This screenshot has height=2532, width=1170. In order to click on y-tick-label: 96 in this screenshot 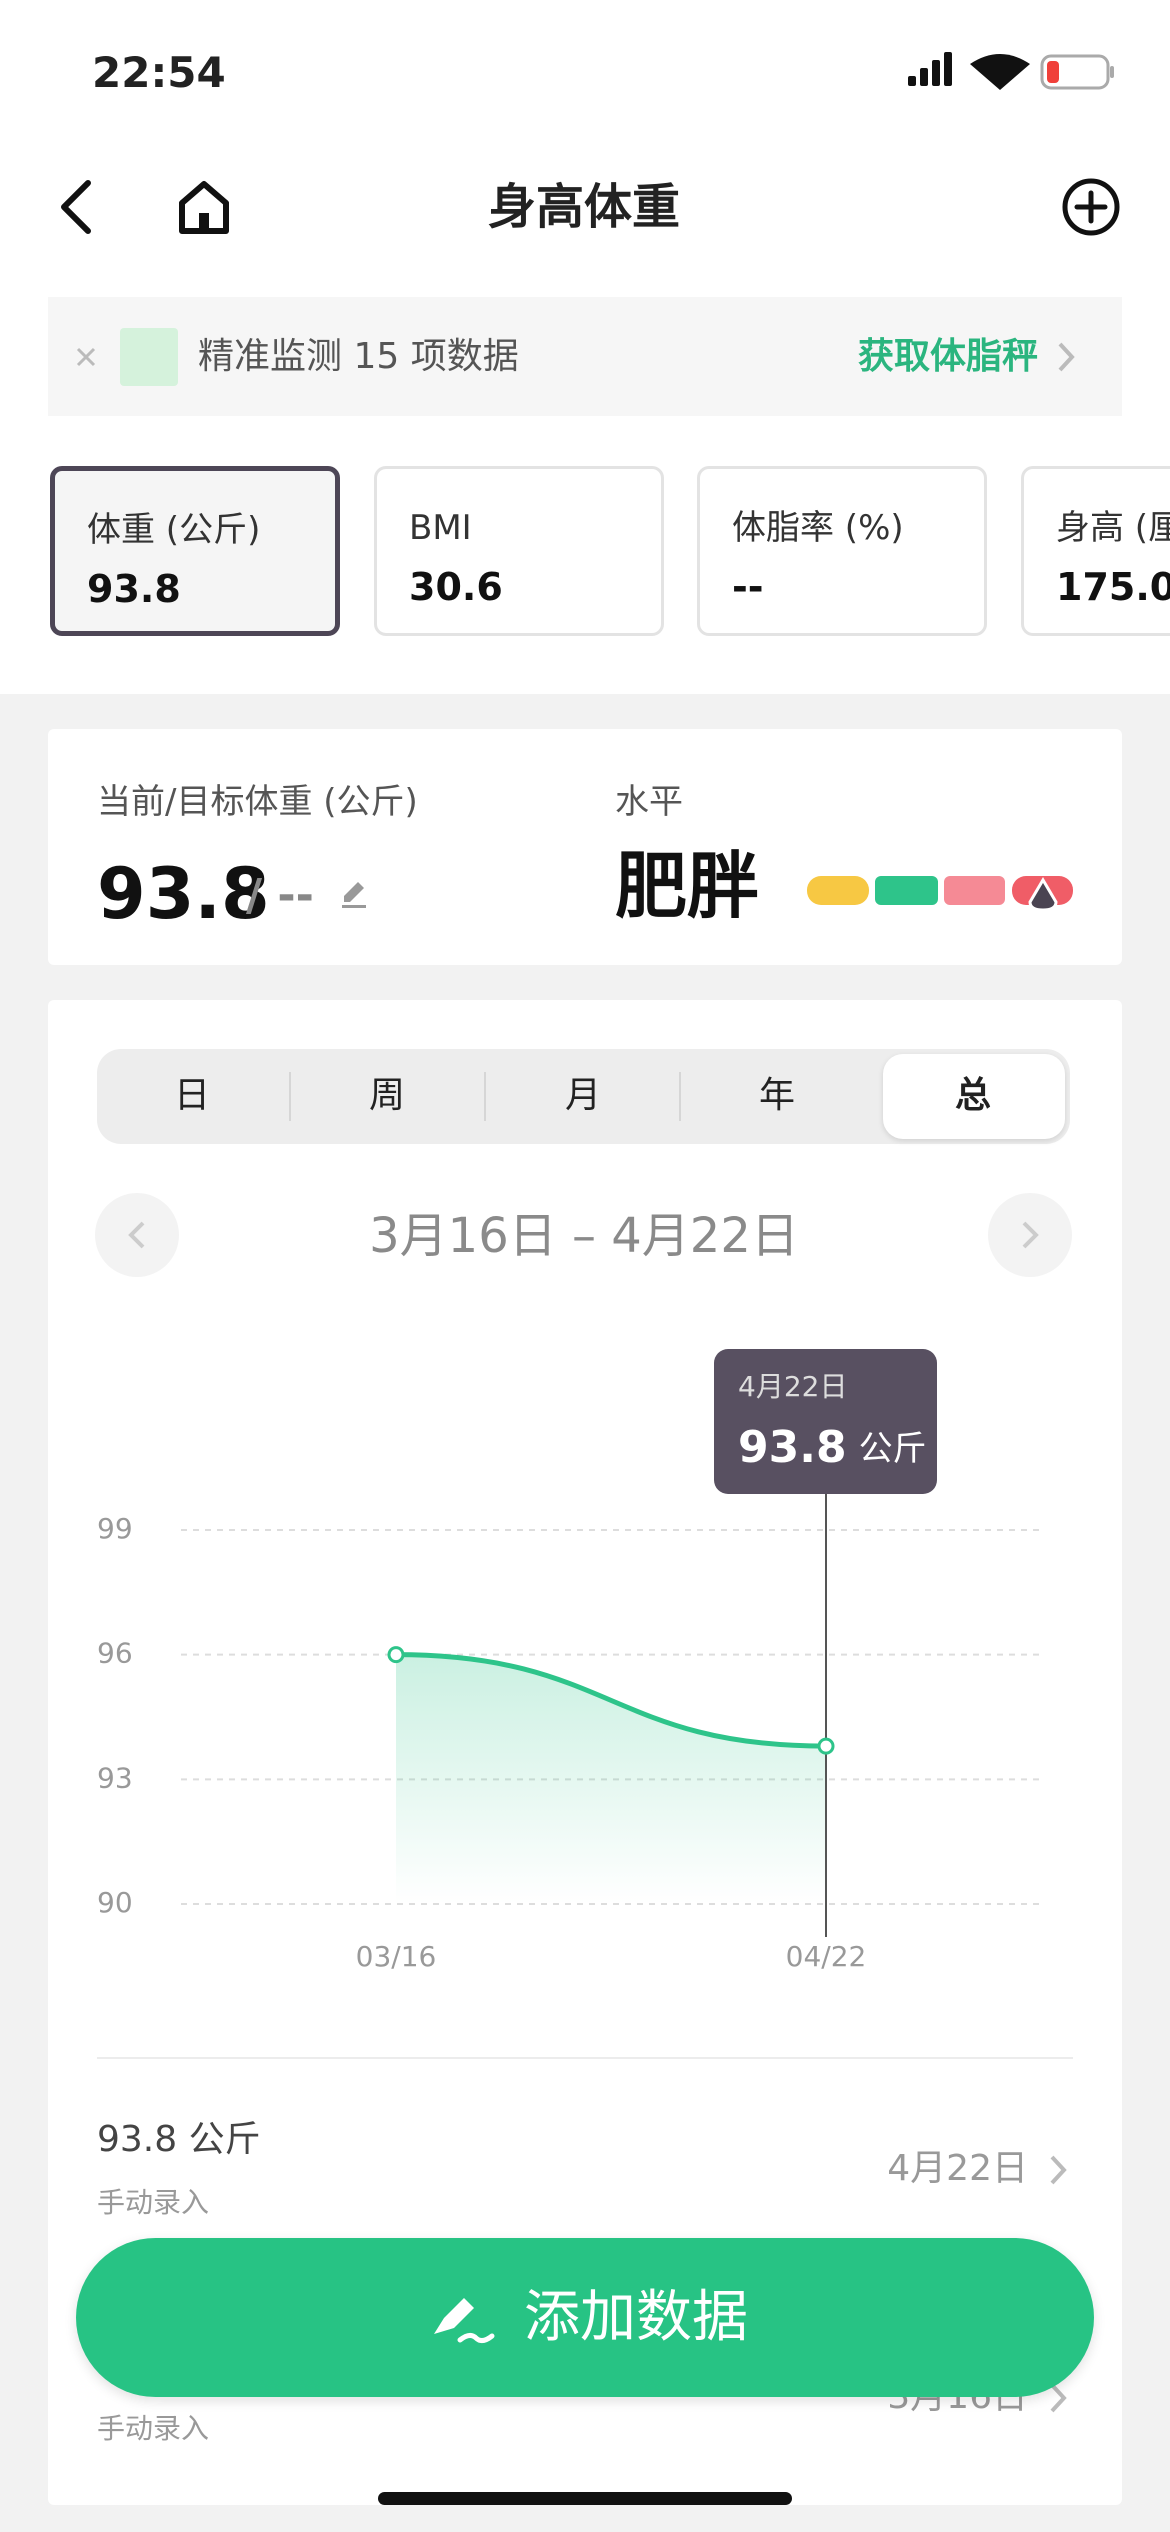, I will do `click(115, 1653)`.